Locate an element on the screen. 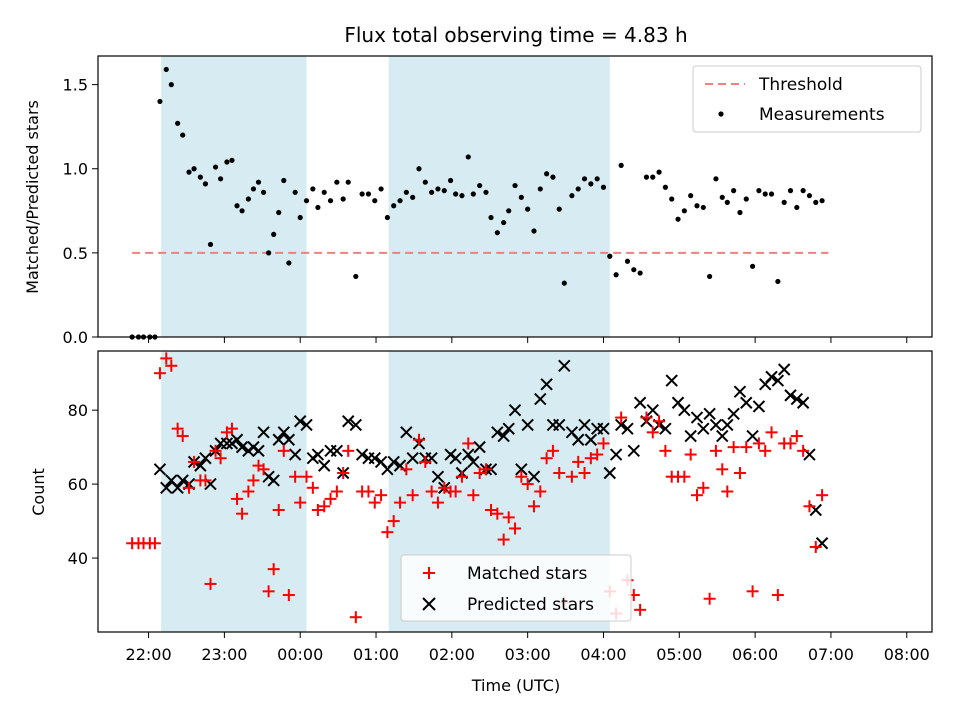  x-tick-label: 00:00 is located at coordinates (300, 654).